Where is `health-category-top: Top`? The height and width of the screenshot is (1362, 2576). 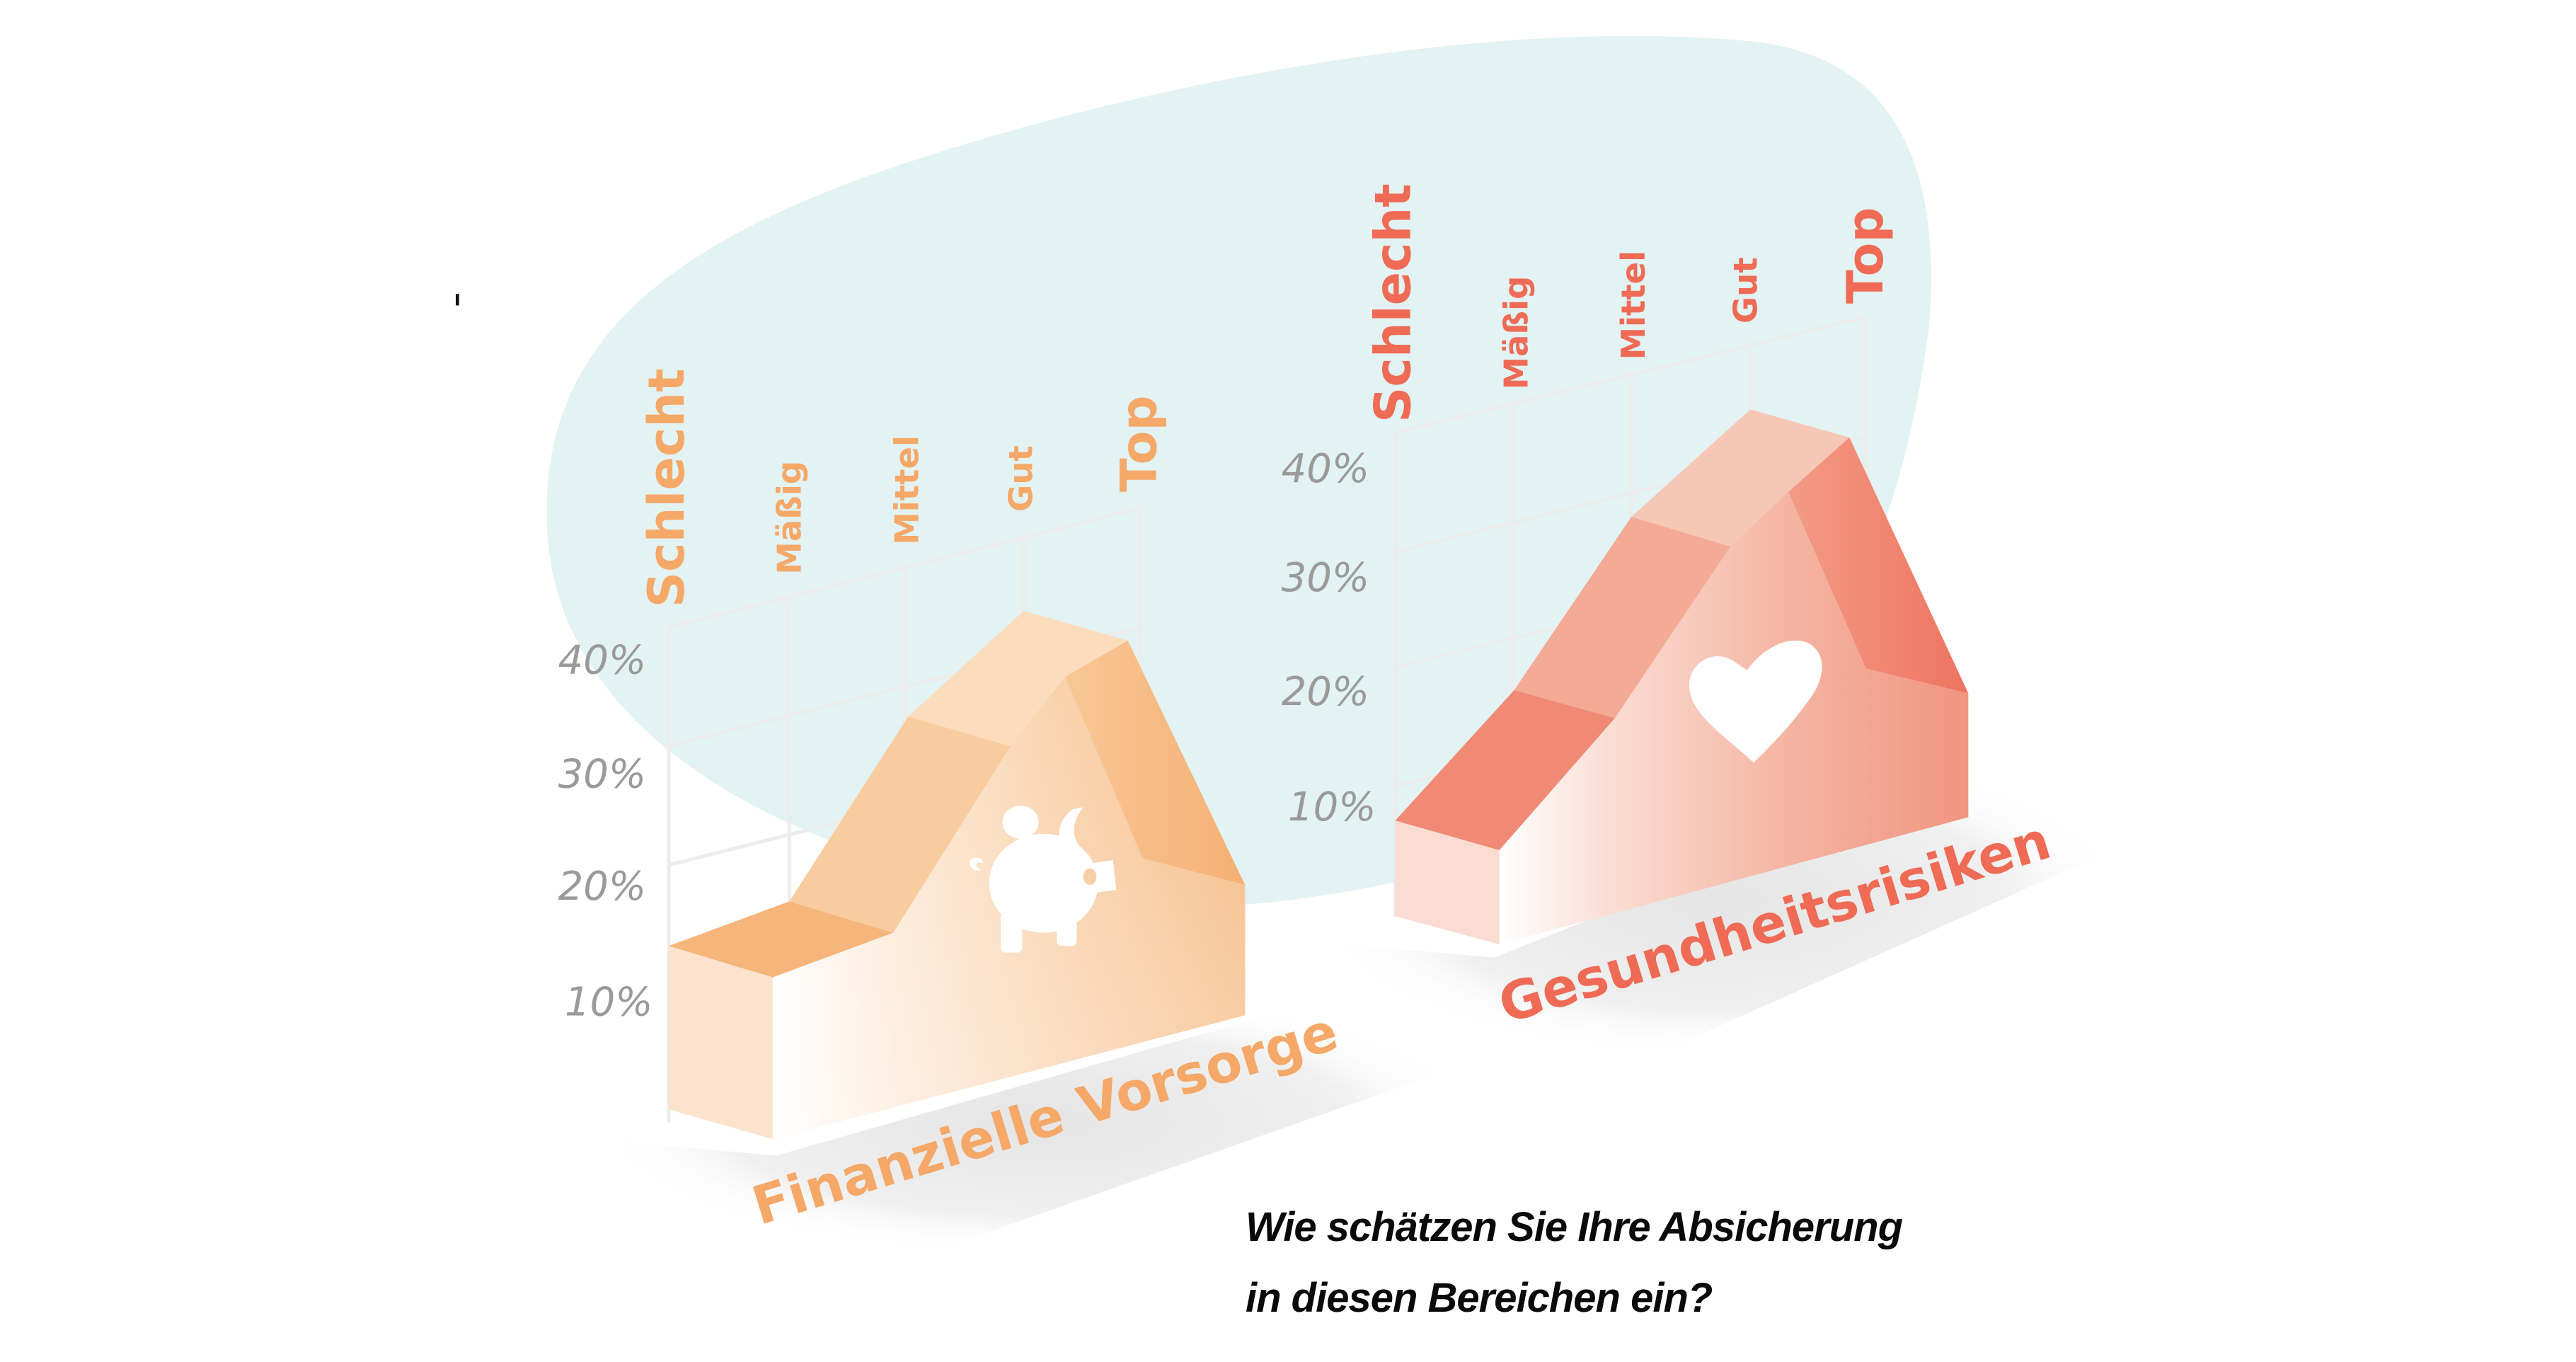 health-category-top: Top is located at coordinates (1865, 256).